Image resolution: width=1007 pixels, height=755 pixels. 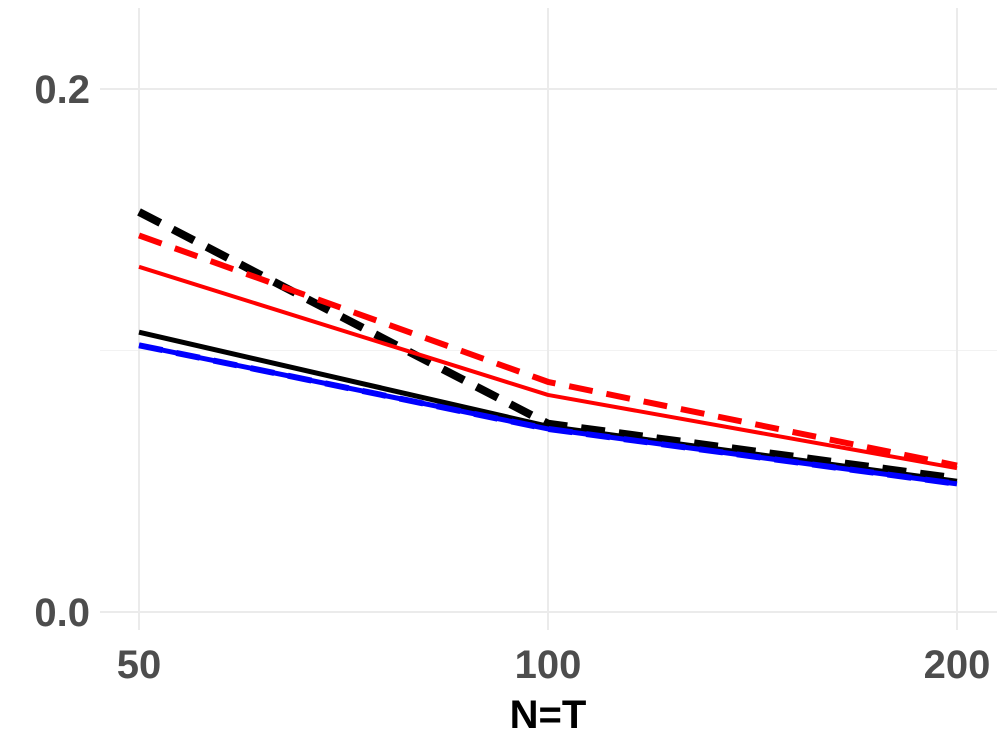 I want to click on x-tick-label: 200, so click(x=957, y=665).